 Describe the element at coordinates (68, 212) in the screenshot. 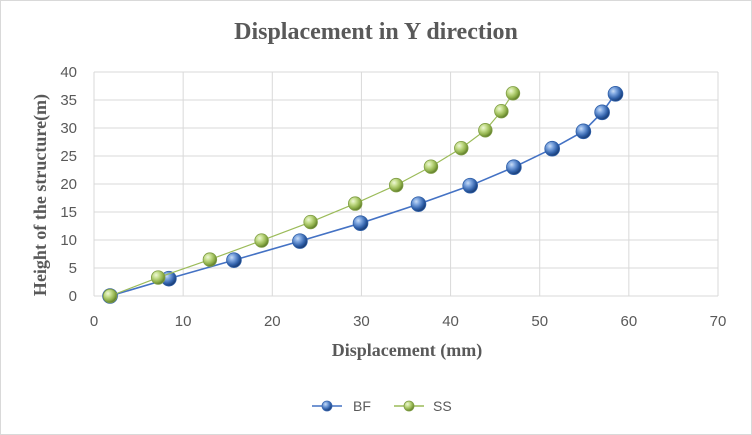

I see `y-tick-label: 15` at that location.